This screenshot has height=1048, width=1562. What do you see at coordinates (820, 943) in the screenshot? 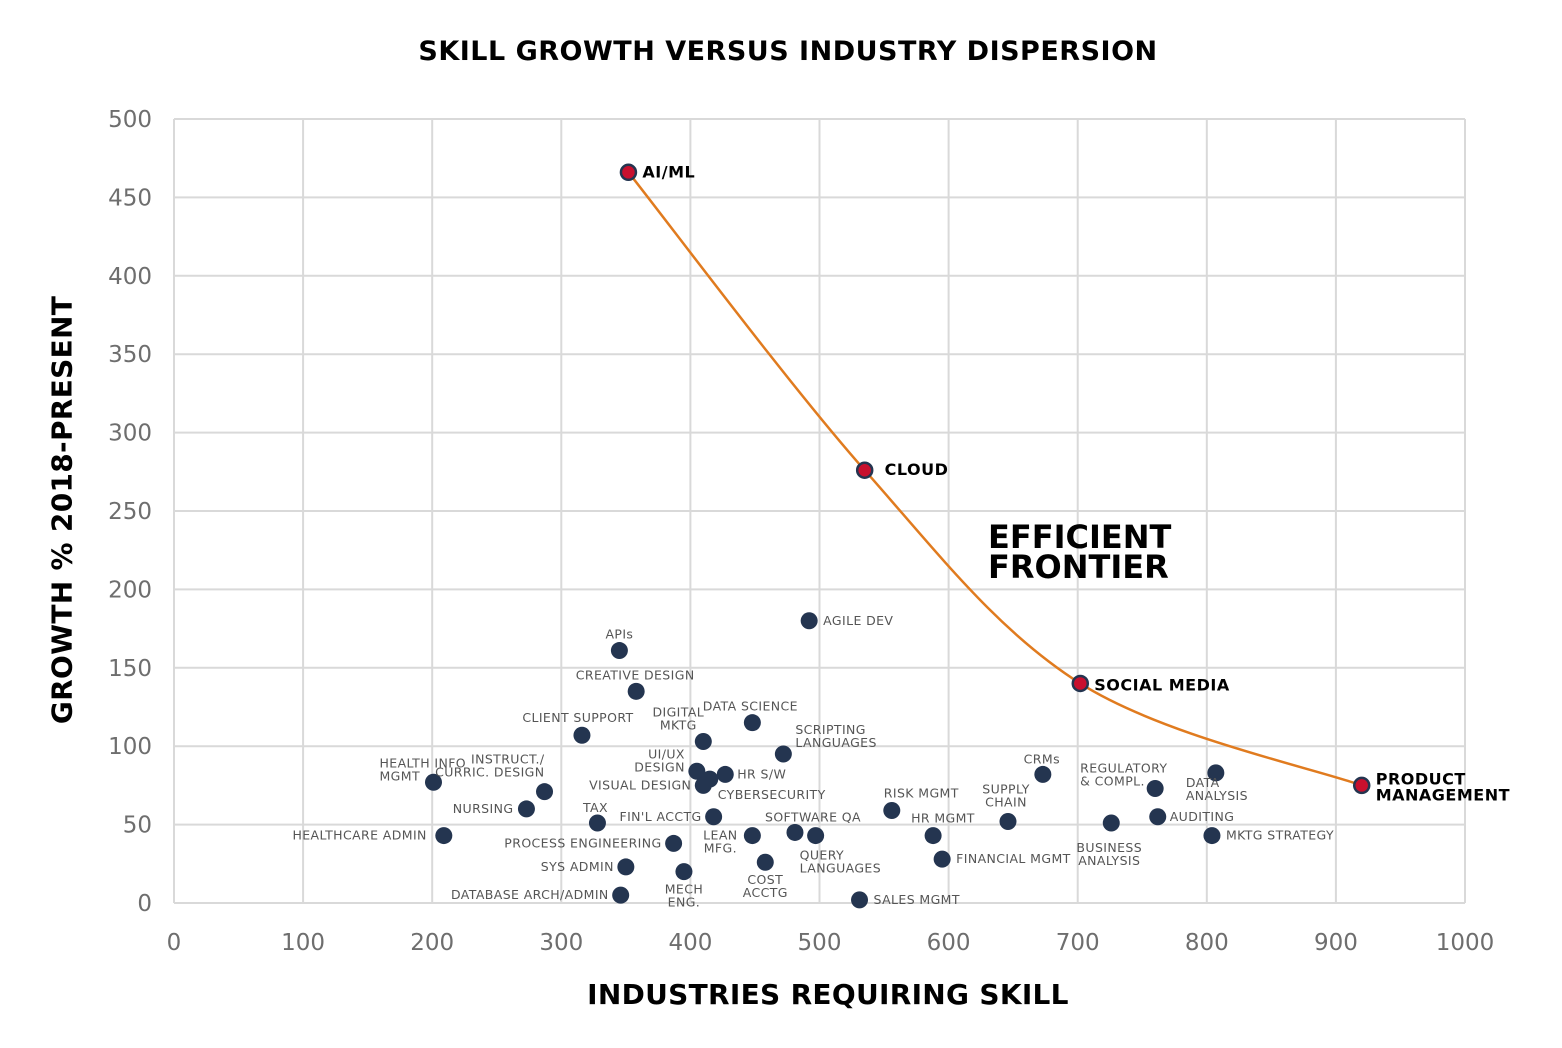
I see `x-tick-label: 500` at bounding box center [820, 943].